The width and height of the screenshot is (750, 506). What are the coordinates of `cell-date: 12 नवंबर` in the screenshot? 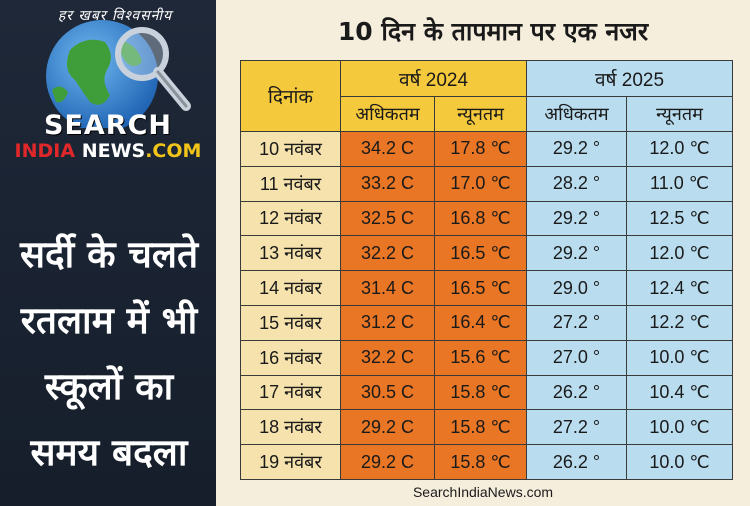 It's located at (290, 218).